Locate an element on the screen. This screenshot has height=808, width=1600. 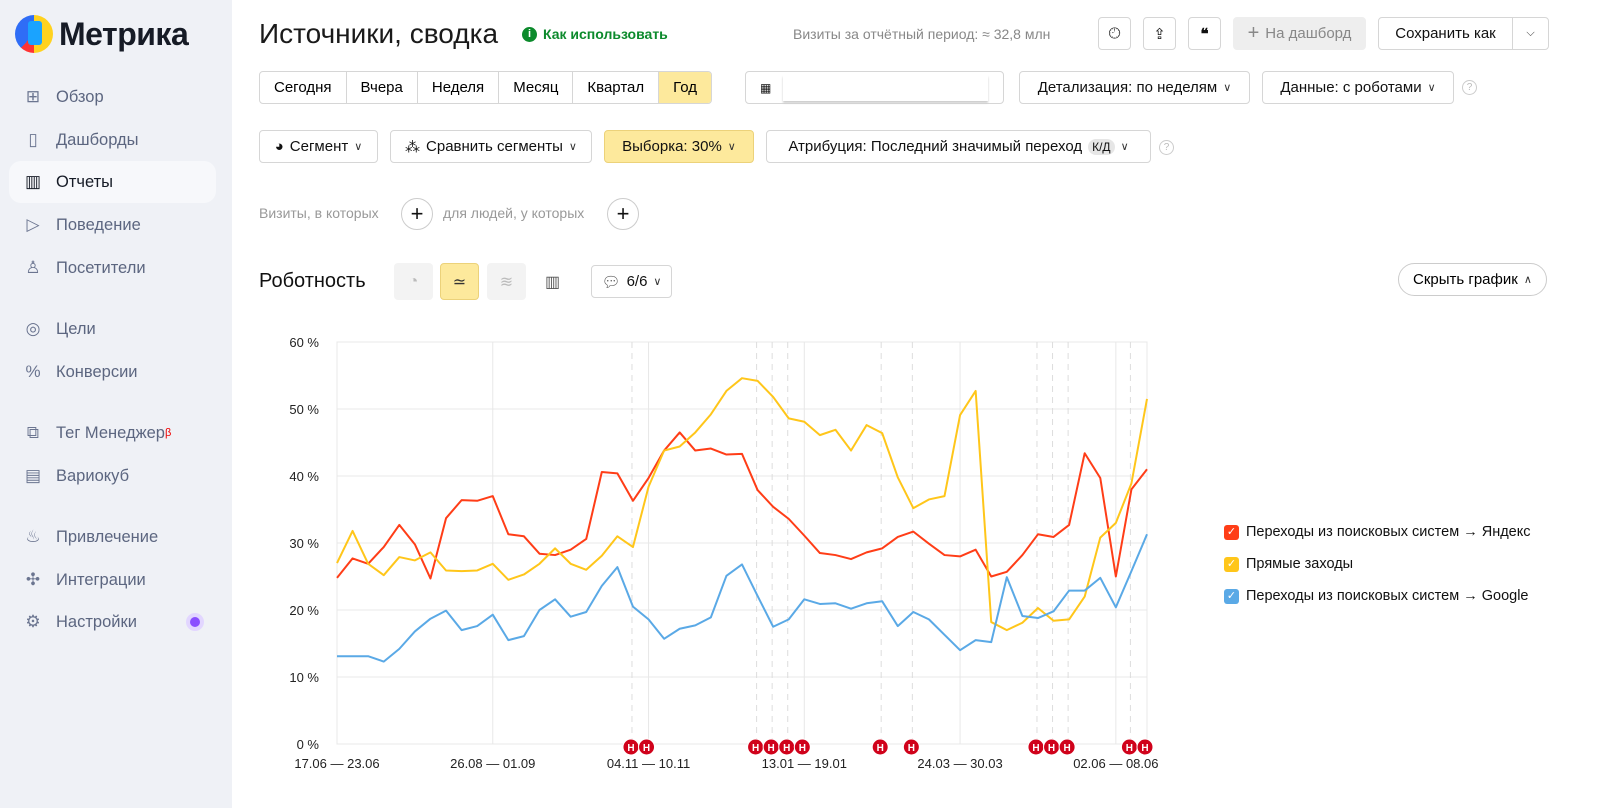
period-selector: Сегодня Вчера Неделя Месяц Квартал Год is located at coordinates (486, 87).